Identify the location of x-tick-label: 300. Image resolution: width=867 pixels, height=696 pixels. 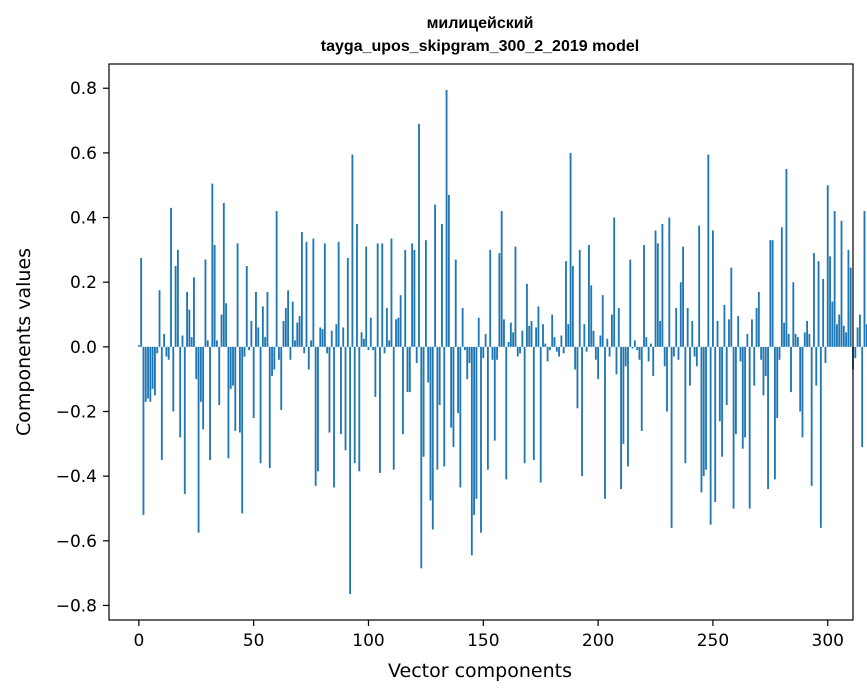
(828, 641).